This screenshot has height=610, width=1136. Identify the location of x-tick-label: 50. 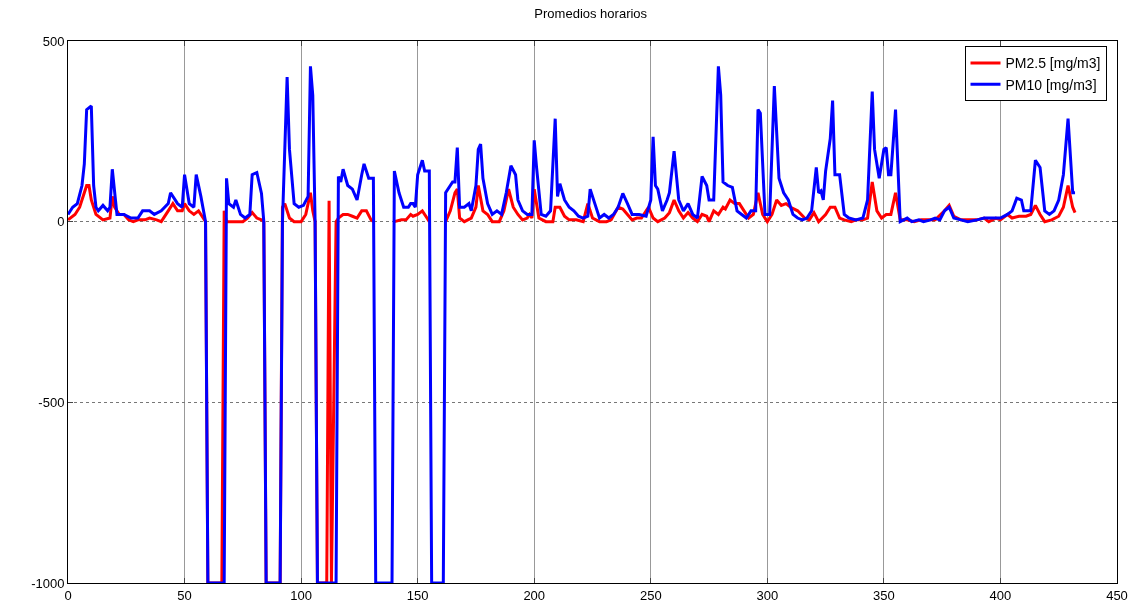
(184, 595).